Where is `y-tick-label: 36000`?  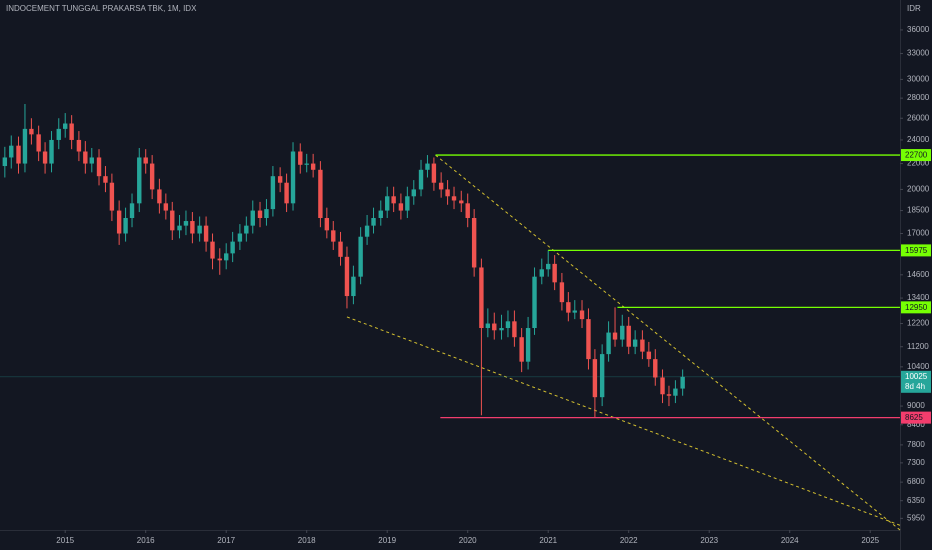 y-tick-label: 36000 is located at coordinates (918, 29).